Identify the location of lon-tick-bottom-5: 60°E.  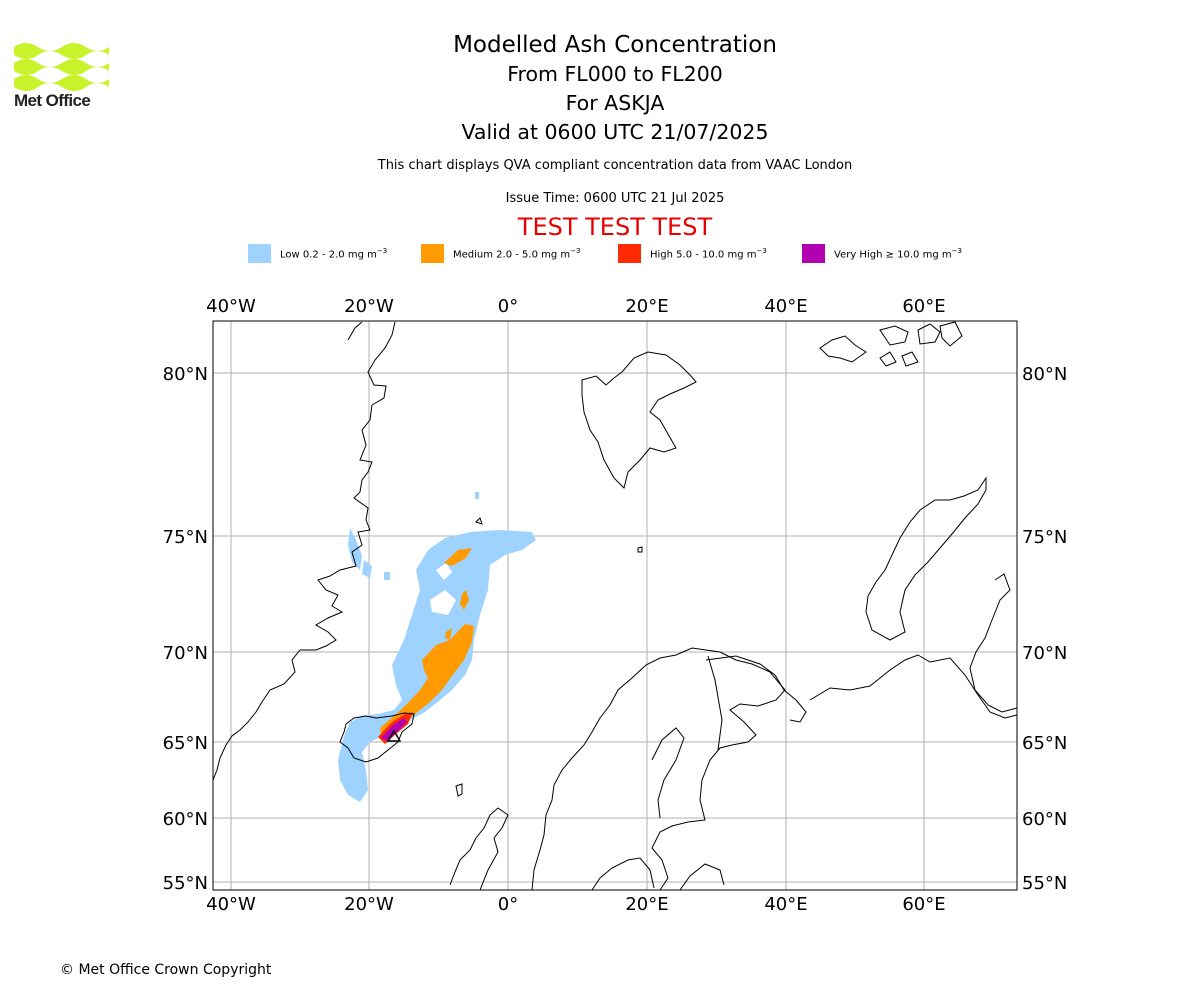
(923, 904).